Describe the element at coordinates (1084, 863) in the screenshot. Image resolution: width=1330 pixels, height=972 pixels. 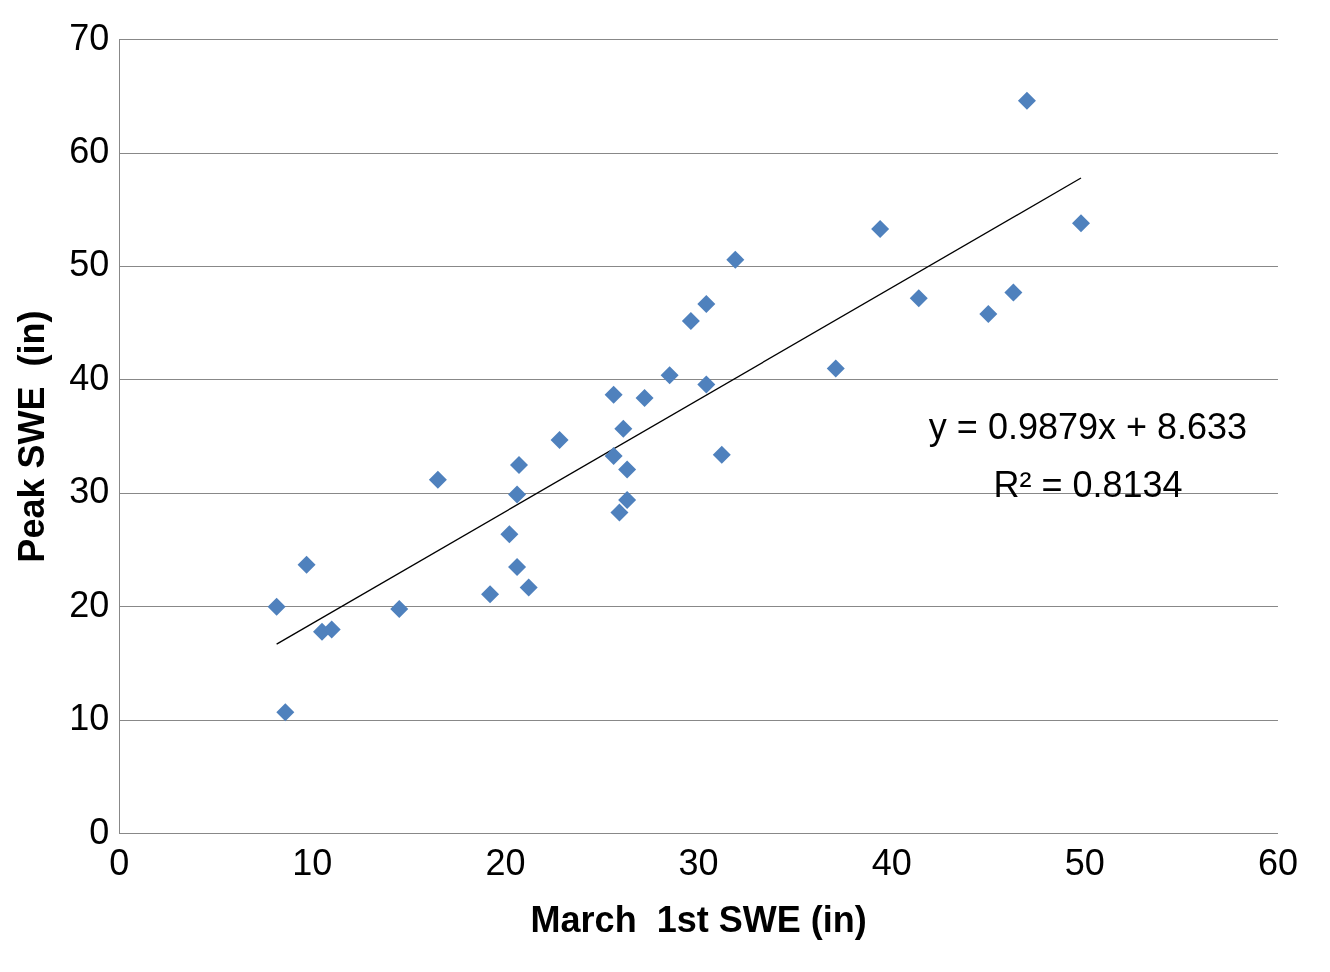
I see `x-tick-label: 50` at that location.